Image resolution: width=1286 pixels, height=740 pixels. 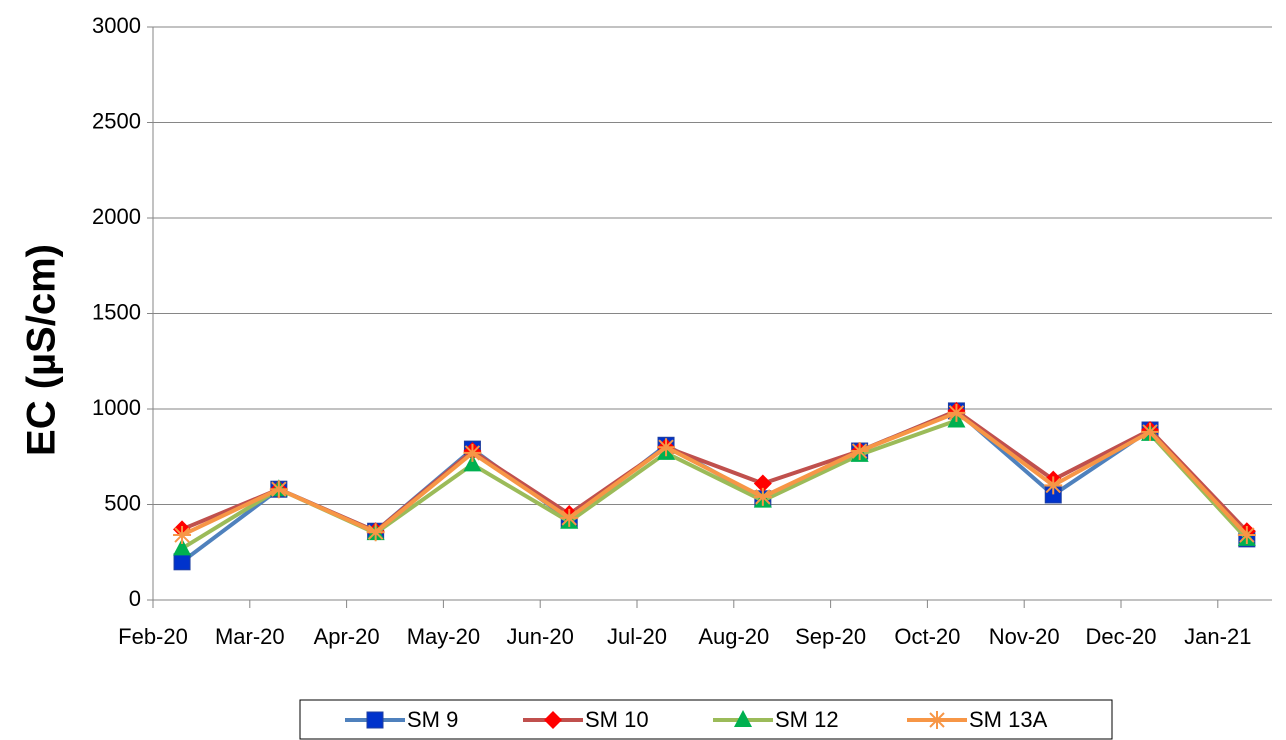 I want to click on x-tick-label: Dec-20, so click(x=1121, y=636).